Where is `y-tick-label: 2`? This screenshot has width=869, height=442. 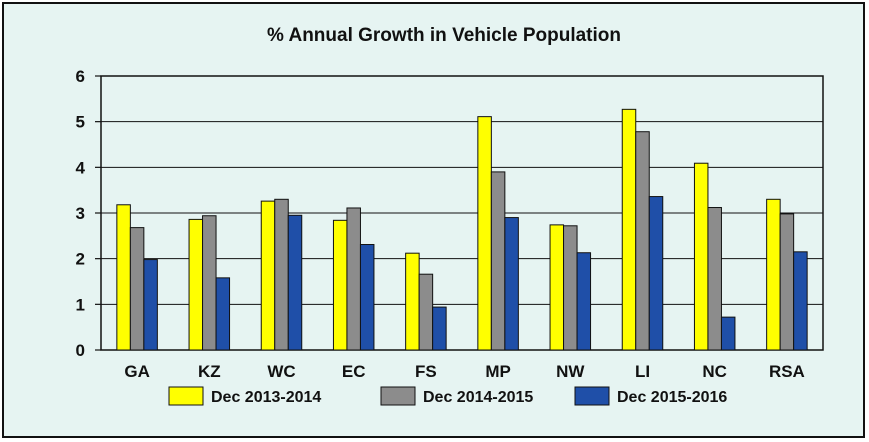
y-tick-label: 2 is located at coordinates (80, 259).